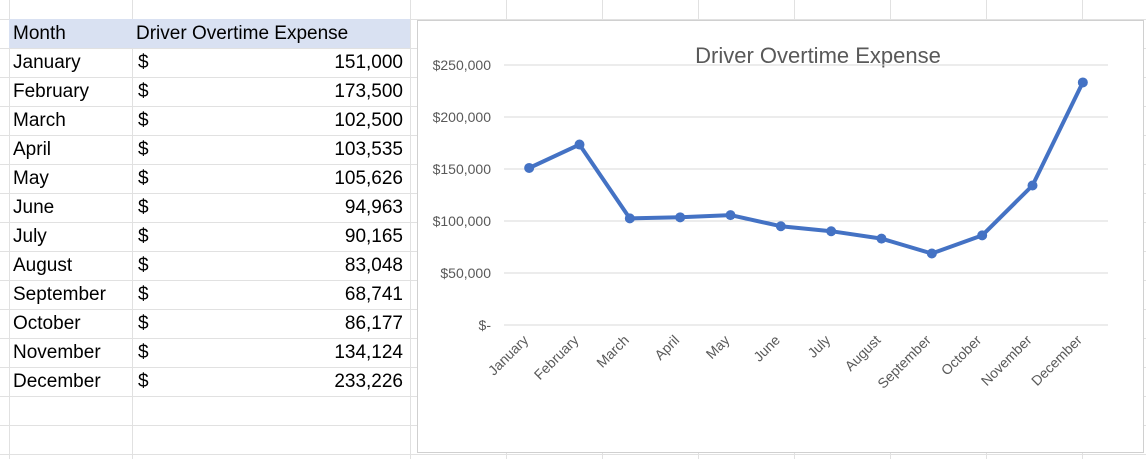 The height and width of the screenshot is (459, 1146). I want to click on data-point-february, so click(579, 144).